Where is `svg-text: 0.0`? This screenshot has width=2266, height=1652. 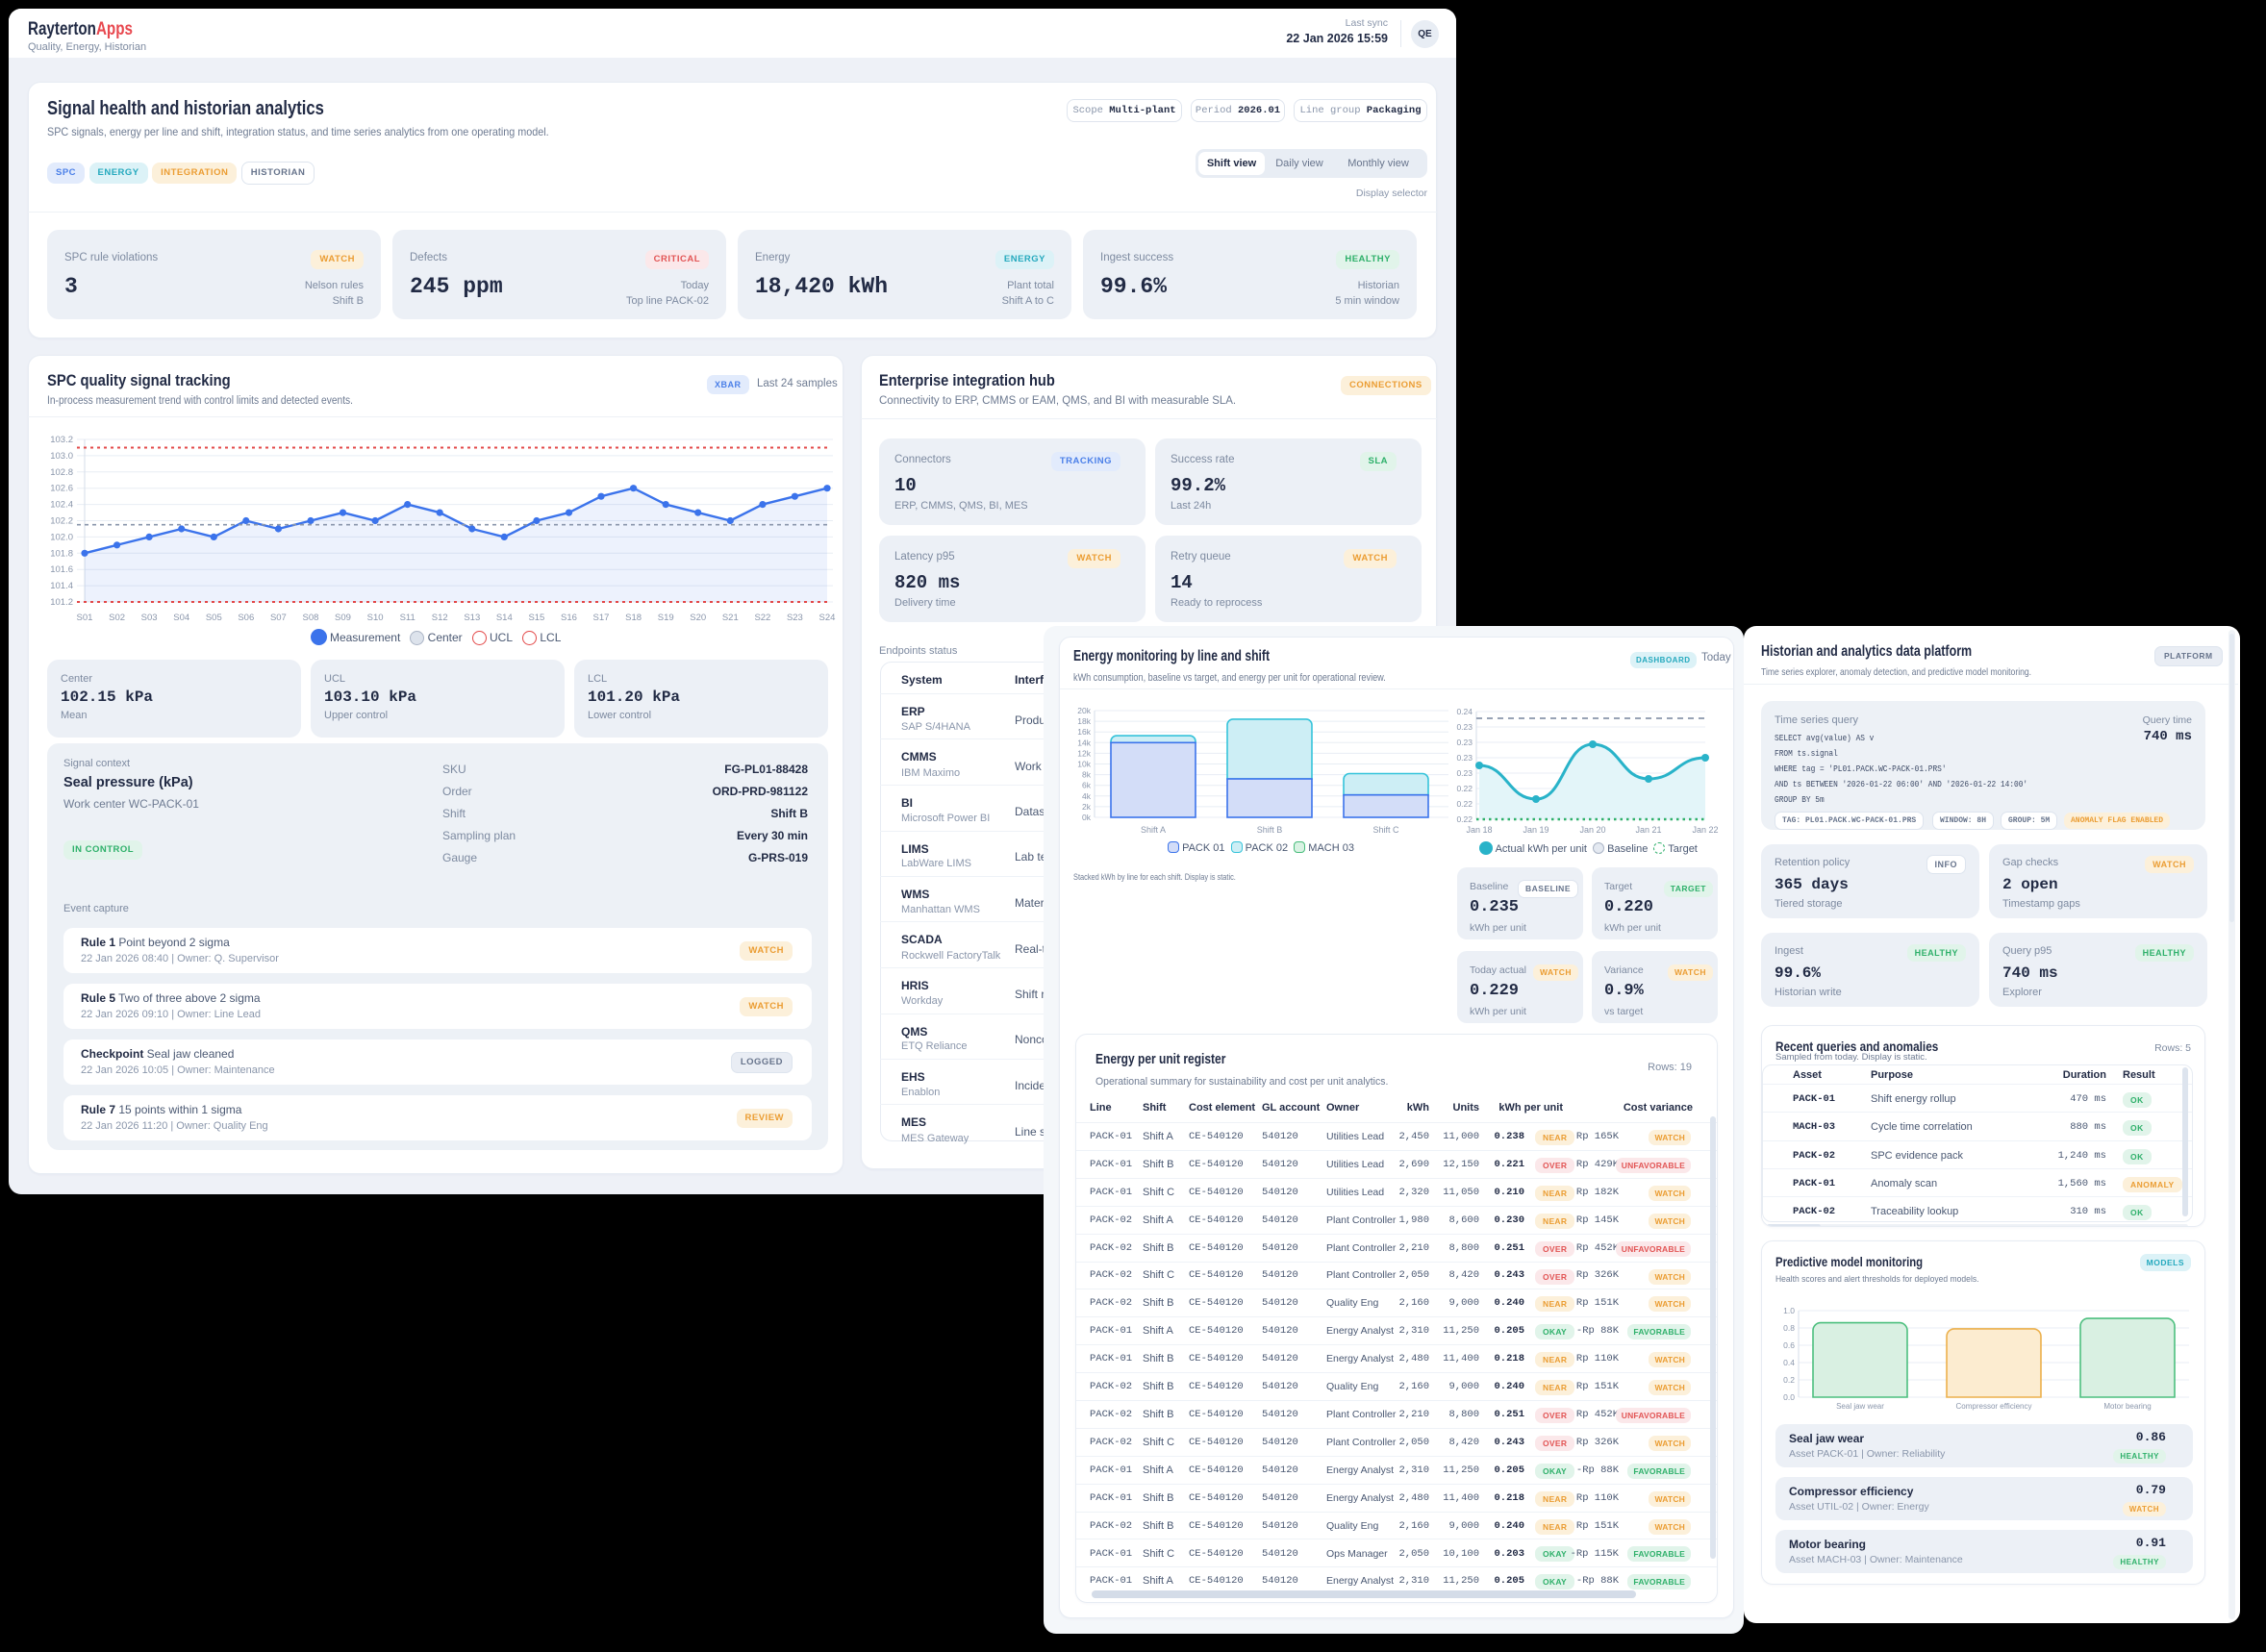 svg-text: 0.0 is located at coordinates (1789, 1397).